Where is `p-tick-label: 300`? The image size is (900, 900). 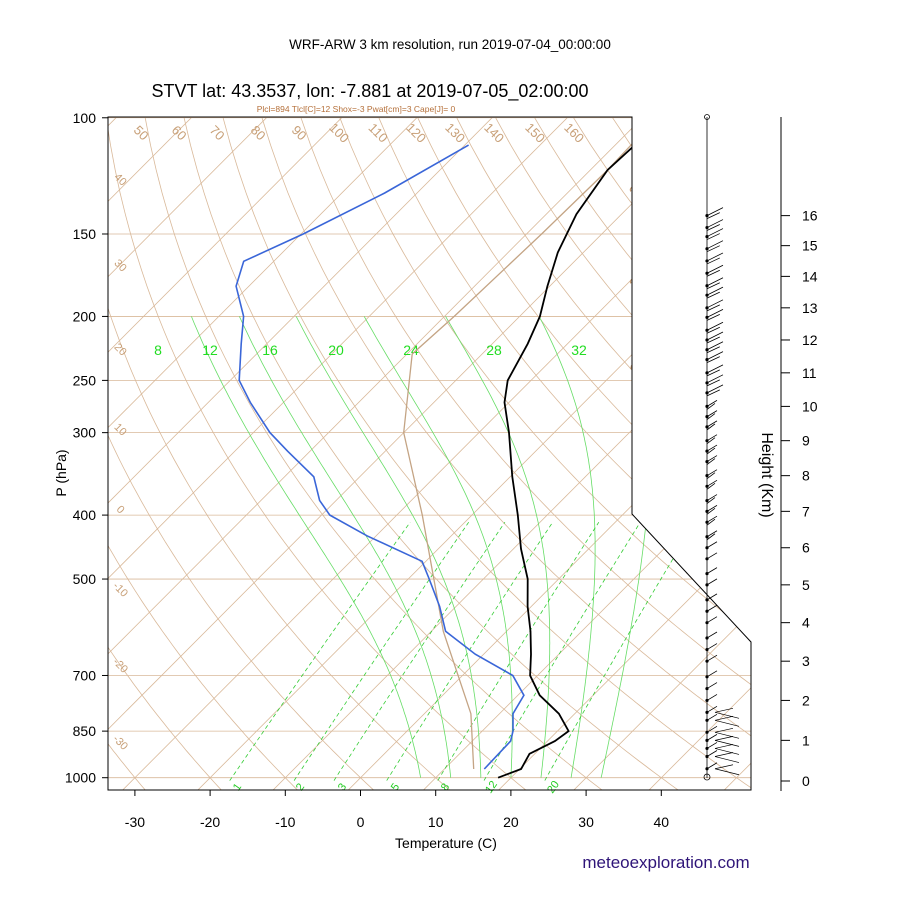
p-tick-label: 300 is located at coordinates (85, 433).